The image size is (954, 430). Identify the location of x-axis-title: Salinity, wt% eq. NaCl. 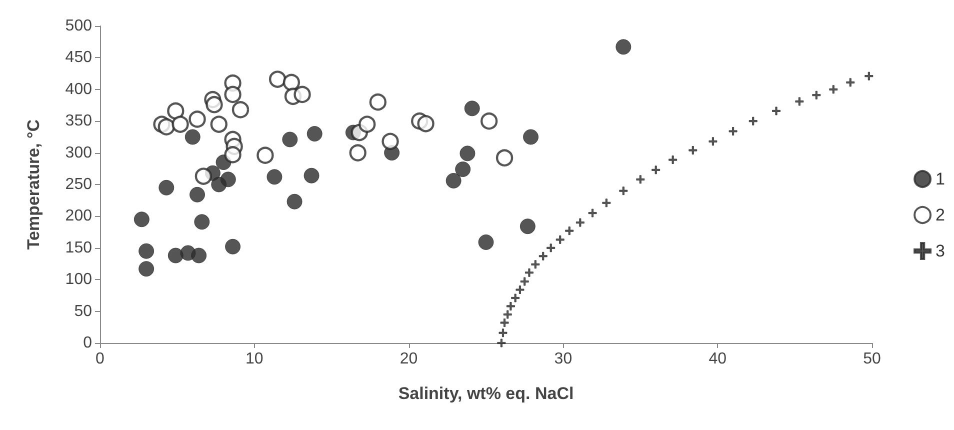
(486, 393).